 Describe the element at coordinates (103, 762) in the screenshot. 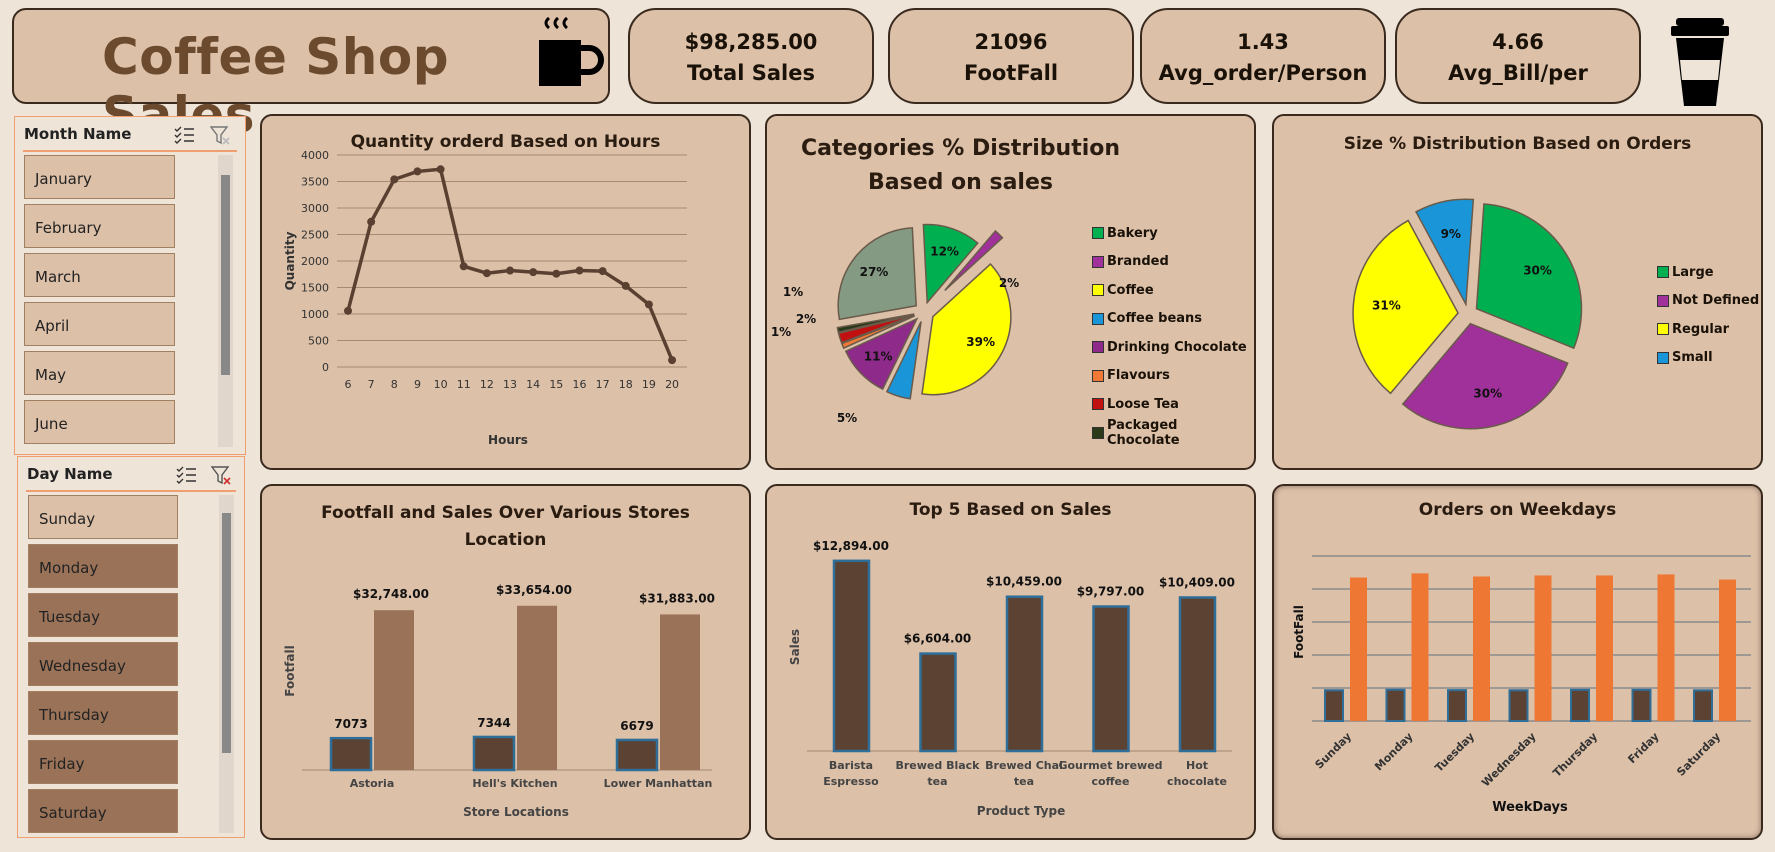

I see `day-item-friday: Friday` at that location.